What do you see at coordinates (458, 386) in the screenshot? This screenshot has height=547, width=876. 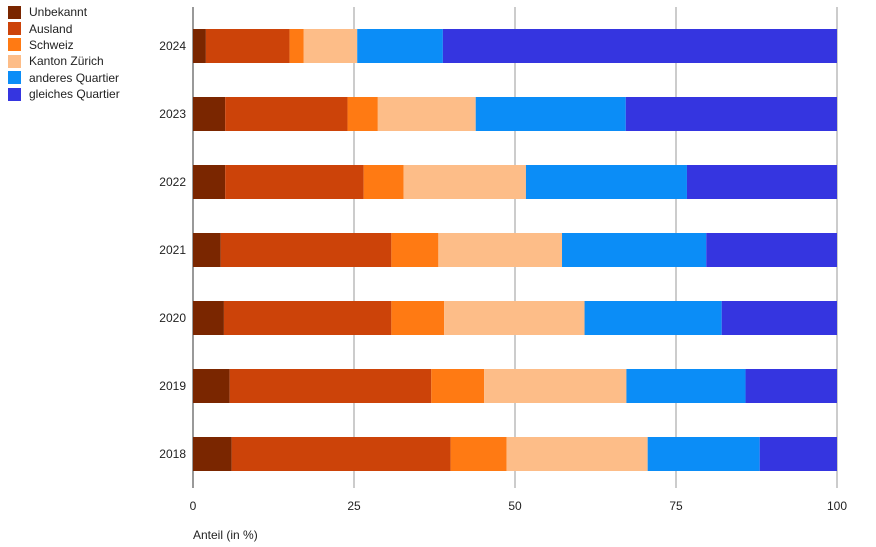 I see `bar-2019-schweiz` at bounding box center [458, 386].